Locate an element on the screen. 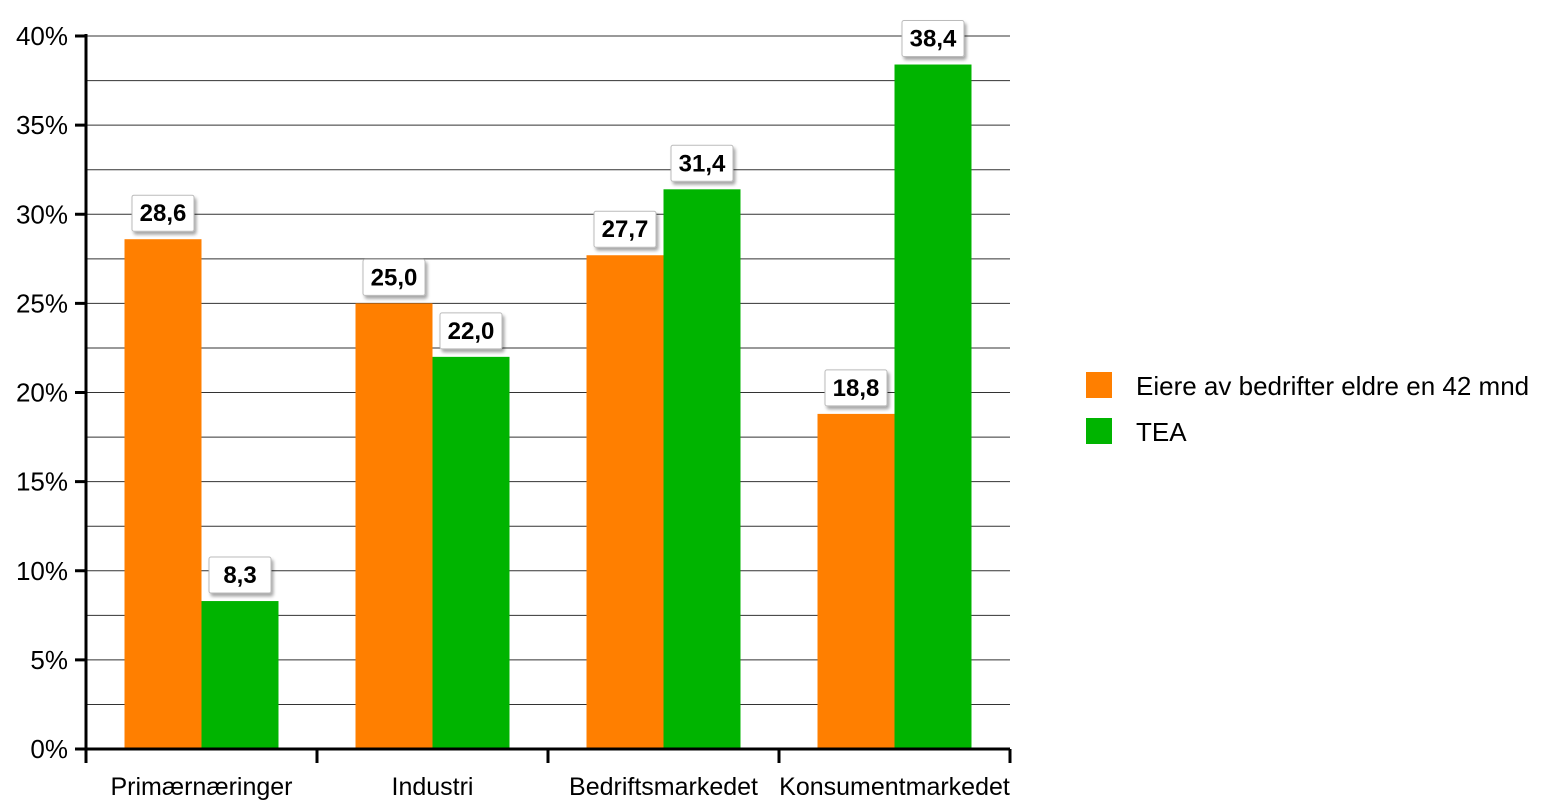 The height and width of the screenshot is (804, 1556). data-label: 22,0 is located at coordinates (471, 331).